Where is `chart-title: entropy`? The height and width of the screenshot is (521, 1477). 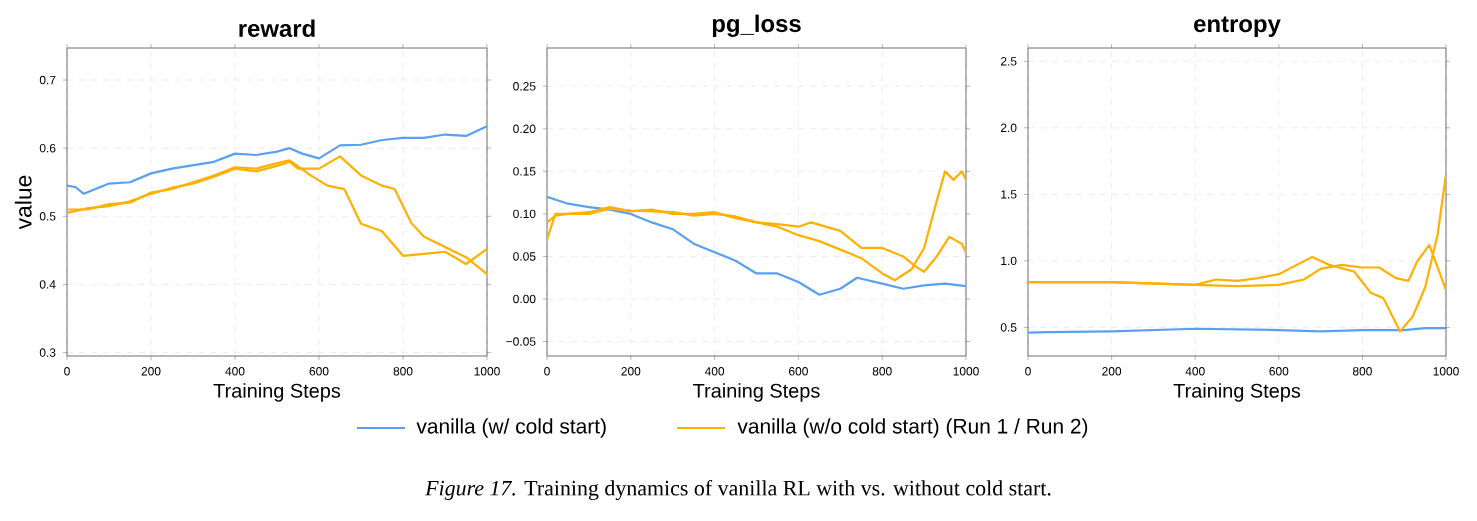 chart-title: entropy is located at coordinates (1237, 27).